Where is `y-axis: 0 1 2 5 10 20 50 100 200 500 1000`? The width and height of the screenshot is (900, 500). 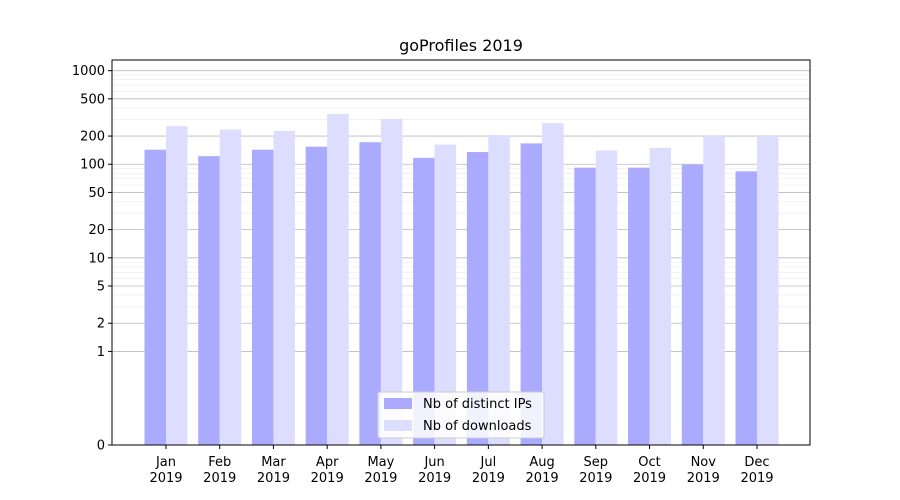 y-axis: 0 1 2 5 10 20 50 100 200 500 1000 is located at coordinates (92, 259).